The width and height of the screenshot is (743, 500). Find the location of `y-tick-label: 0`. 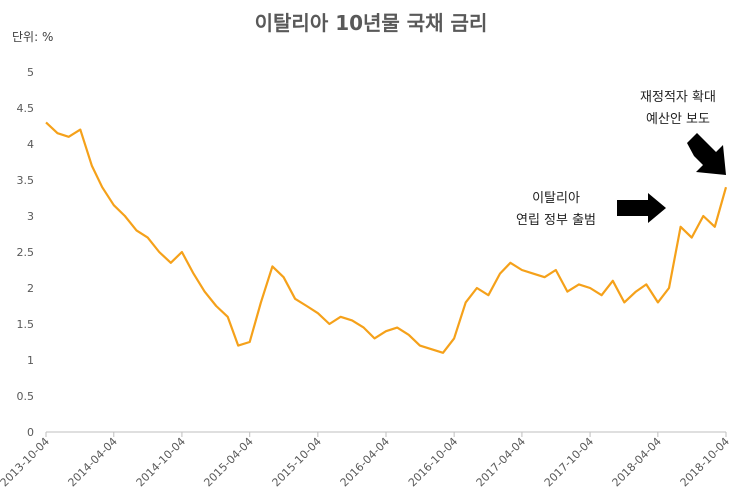

y-tick-label: 0 is located at coordinates (30, 432).